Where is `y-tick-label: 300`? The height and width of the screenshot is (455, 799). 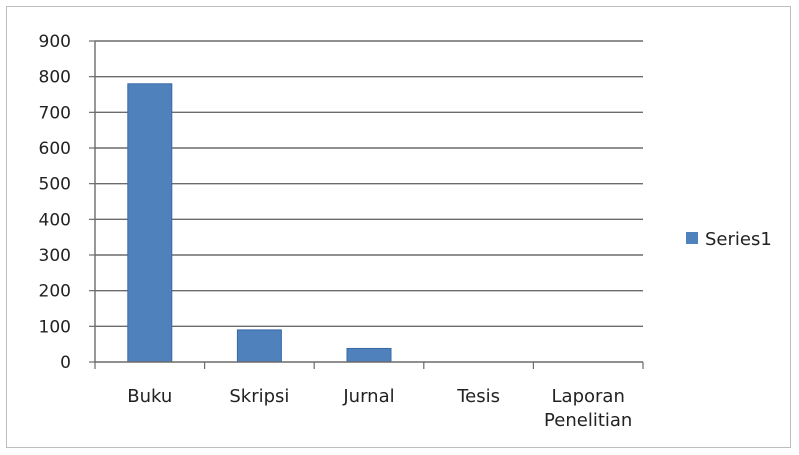
y-tick-label: 300 is located at coordinates (55, 256).